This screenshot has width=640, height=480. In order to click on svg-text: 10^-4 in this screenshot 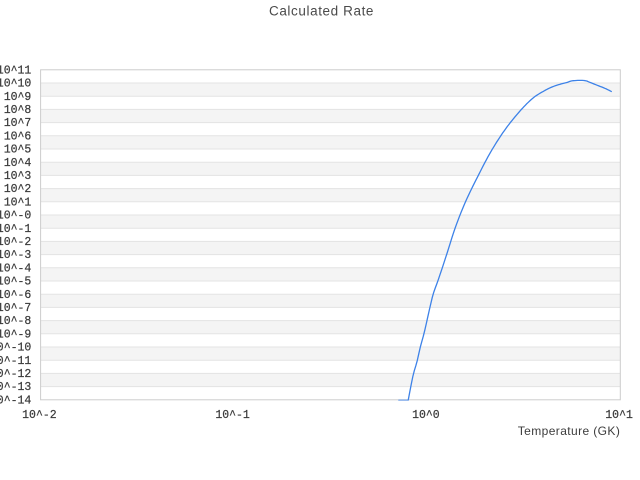, I will do `click(15, 268)`.